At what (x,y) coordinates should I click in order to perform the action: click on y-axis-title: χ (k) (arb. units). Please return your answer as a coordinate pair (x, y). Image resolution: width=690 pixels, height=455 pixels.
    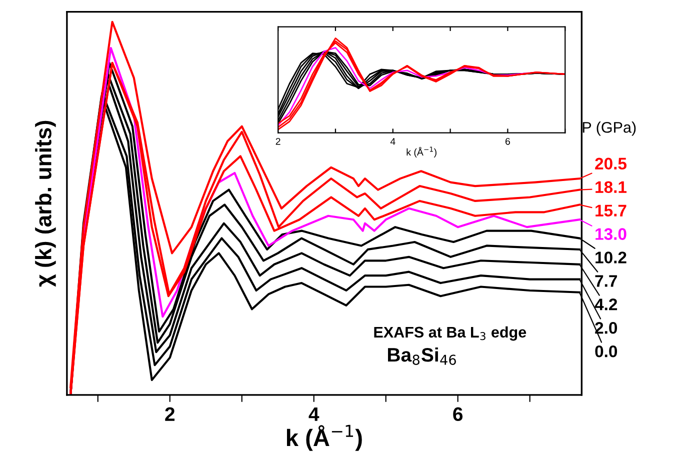
    Looking at the image, I should click on (45, 203).